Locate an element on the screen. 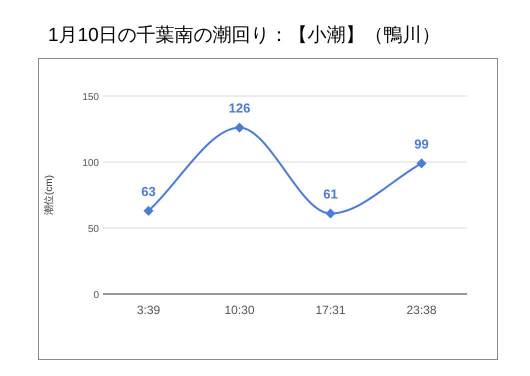 This screenshot has width=530, height=376. x-tick-label: 3:39 is located at coordinates (148, 310).